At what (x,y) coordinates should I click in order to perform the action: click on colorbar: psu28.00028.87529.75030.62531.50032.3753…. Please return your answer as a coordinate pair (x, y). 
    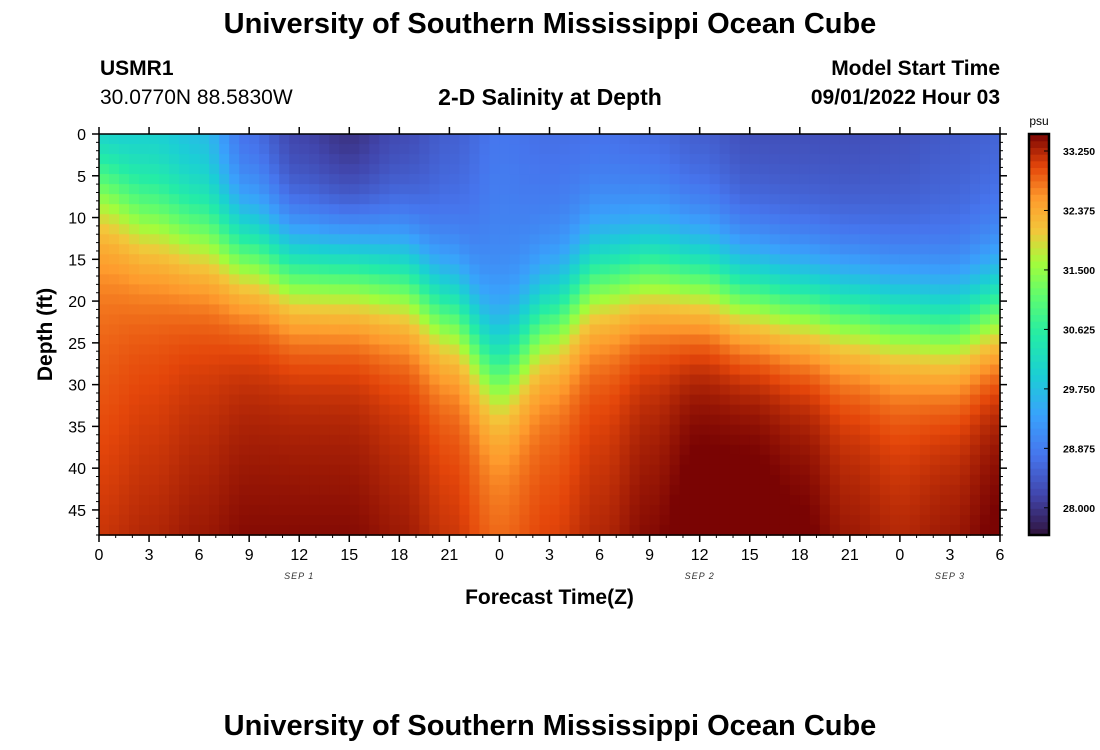
    Looking at the image, I should click on (1061, 325).